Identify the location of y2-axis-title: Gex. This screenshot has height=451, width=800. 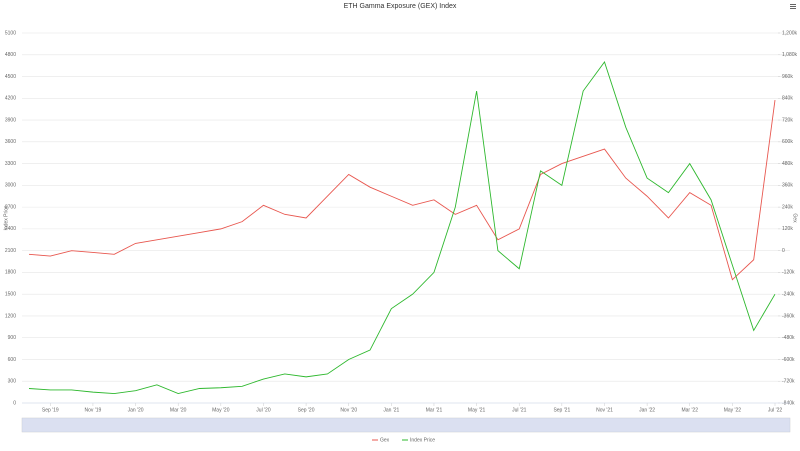
(795, 218).